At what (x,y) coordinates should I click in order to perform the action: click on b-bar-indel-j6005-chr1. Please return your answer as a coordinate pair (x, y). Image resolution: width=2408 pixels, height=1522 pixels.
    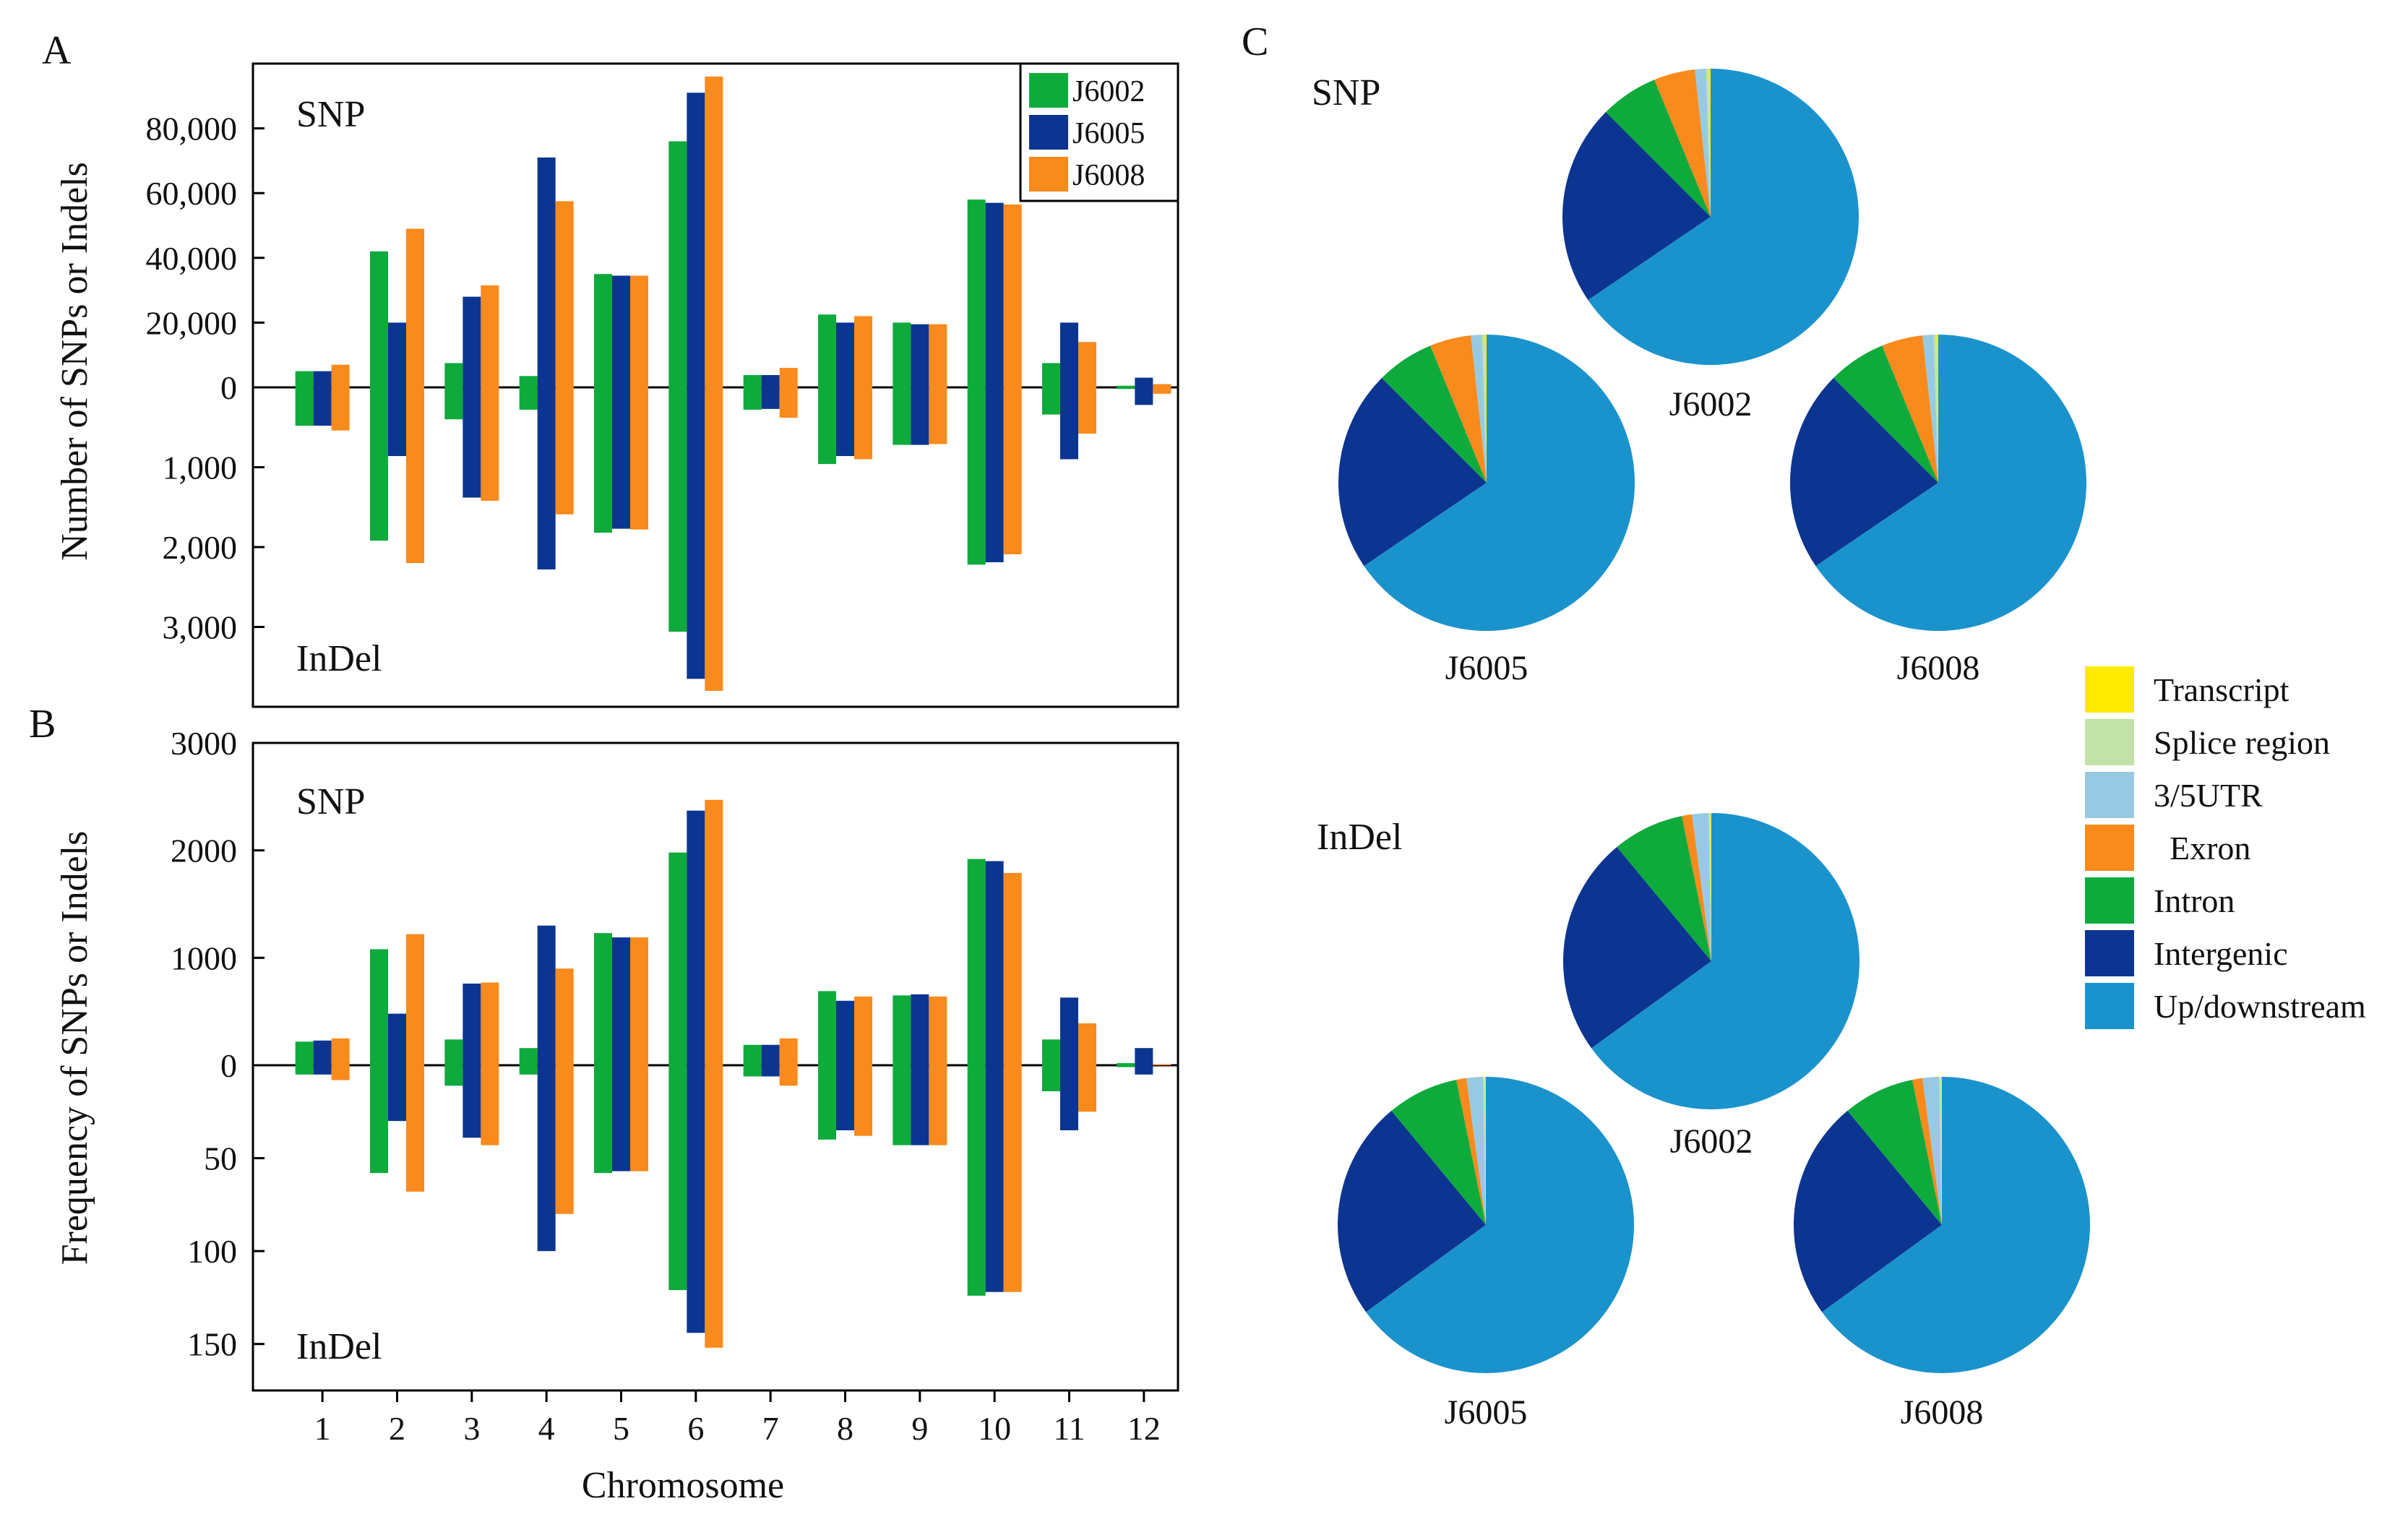
    Looking at the image, I should click on (322, 1070).